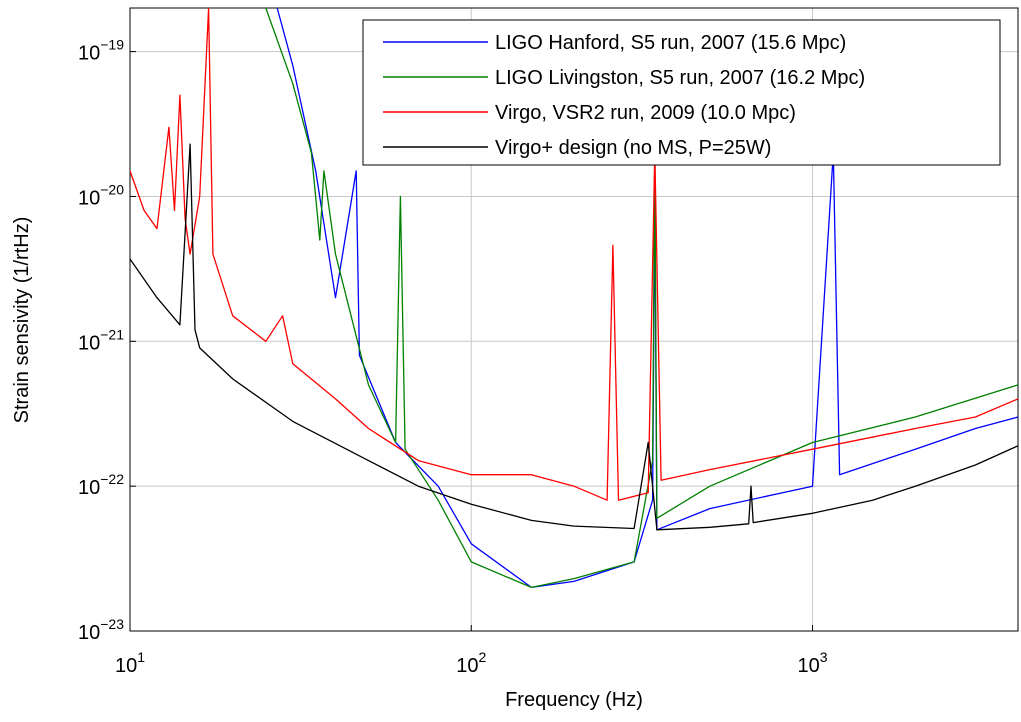 The width and height of the screenshot is (1021, 722). Describe the element at coordinates (471, 663) in the screenshot. I see `x-tick-label: 10²` at that location.